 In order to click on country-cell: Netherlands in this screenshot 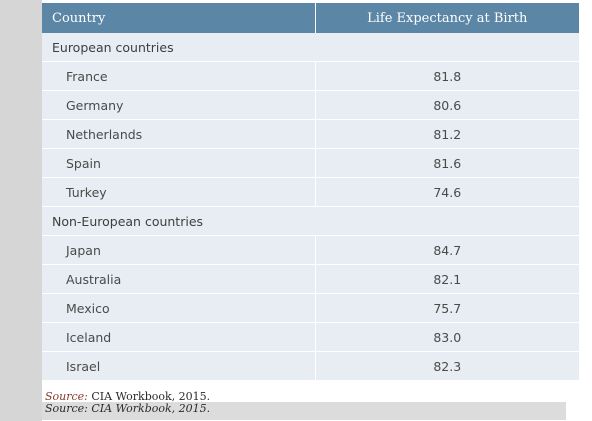, I will do `click(179, 134)`.